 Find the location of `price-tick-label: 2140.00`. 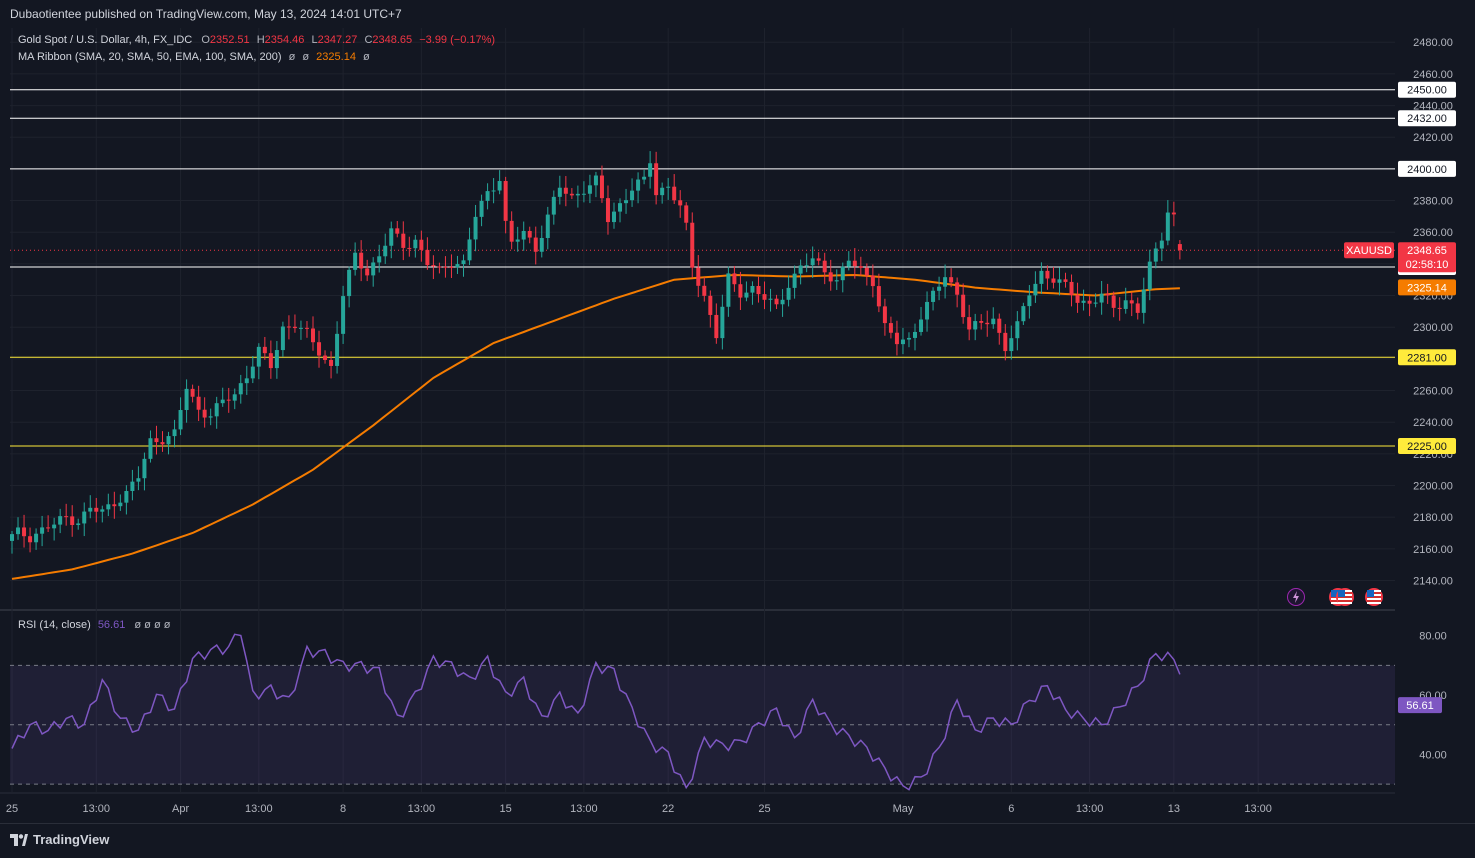

price-tick-label: 2140.00 is located at coordinates (1433, 582).